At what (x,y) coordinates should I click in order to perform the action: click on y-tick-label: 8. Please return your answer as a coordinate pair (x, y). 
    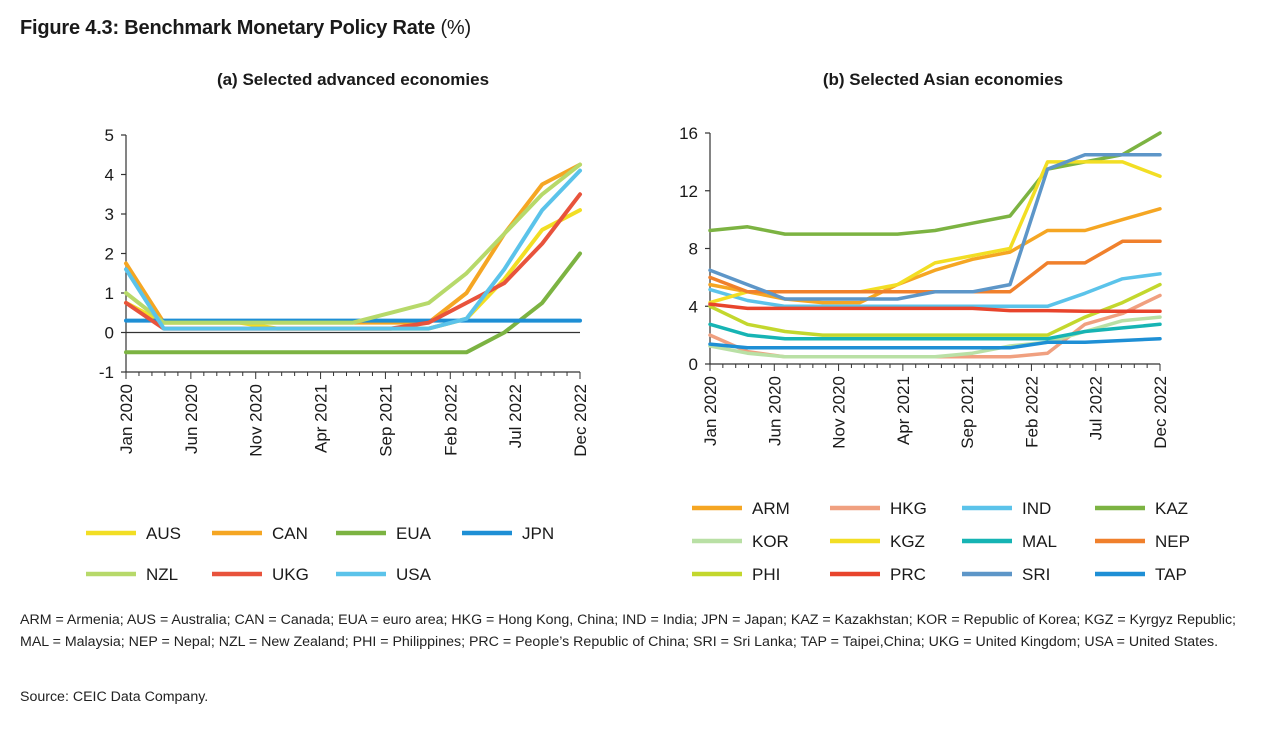
    Looking at the image, I should click on (693, 249).